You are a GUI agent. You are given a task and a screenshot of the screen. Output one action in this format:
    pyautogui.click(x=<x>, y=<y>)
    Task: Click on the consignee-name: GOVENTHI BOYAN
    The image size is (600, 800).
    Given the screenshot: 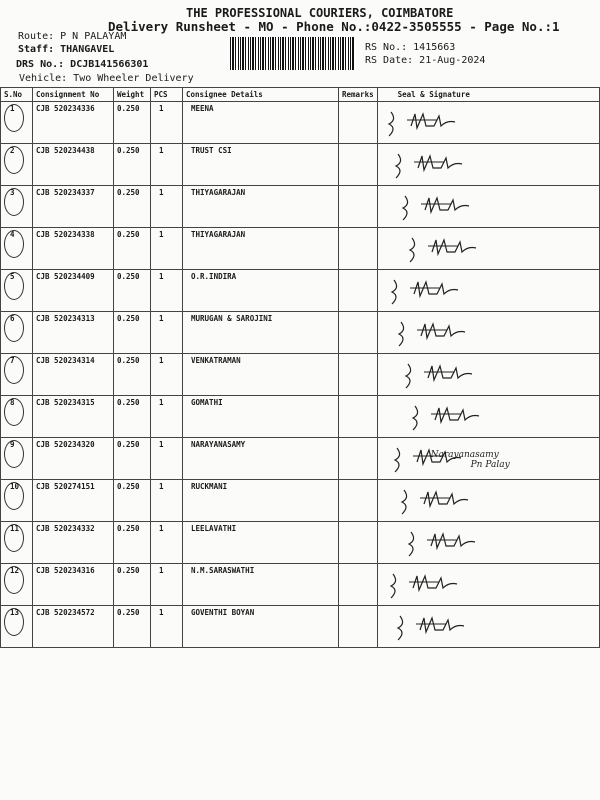 What is the action you would take?
    pyautogui.click(x=260, y=626)
    